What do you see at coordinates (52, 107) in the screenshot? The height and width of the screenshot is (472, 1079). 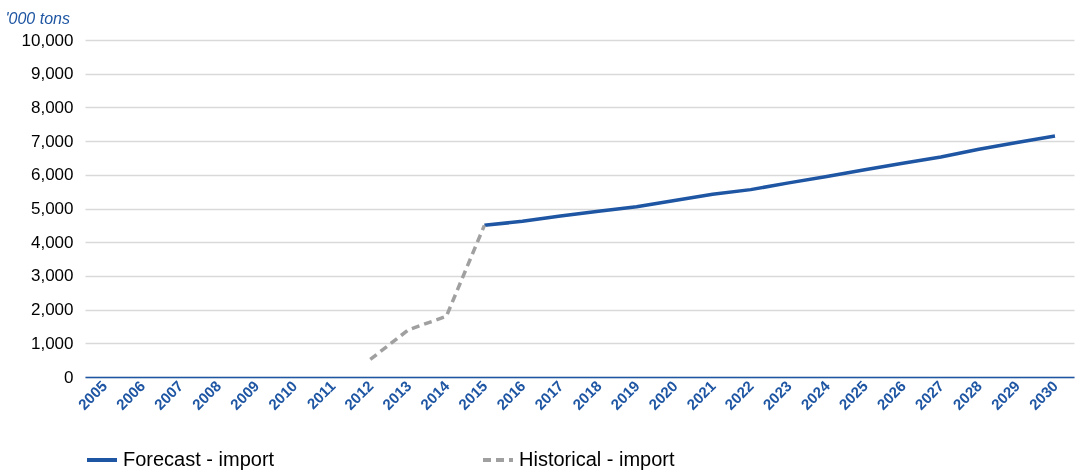 I see `y-tick-label: 8,000` at bounding box center [52, 107].